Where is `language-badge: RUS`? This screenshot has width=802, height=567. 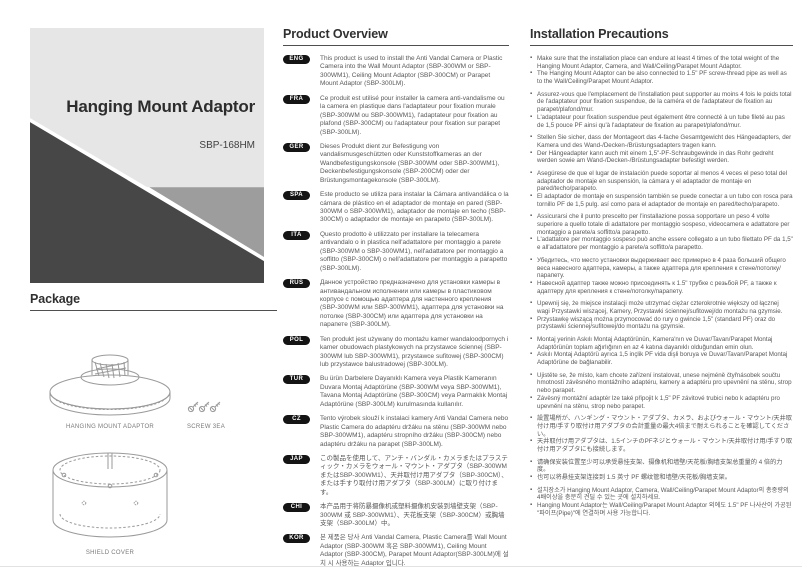
language-badge: RUS is located at coordinates (296, 284).